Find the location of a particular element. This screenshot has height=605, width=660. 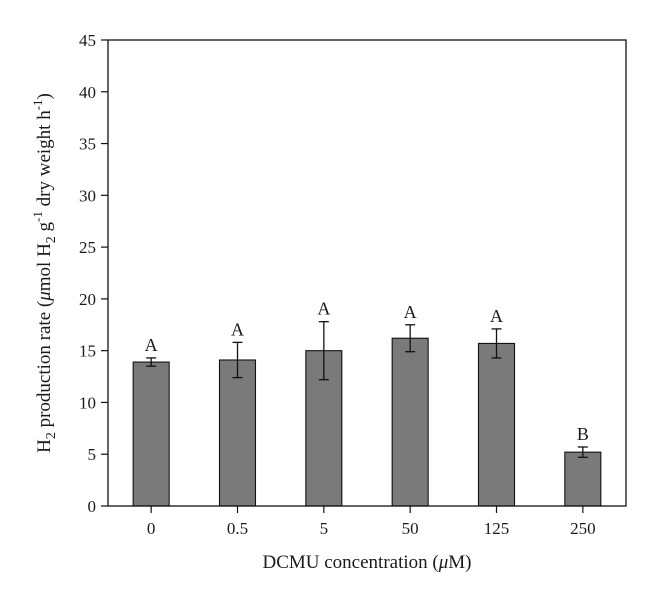

y-tick-label: 45 is located at coordinates (87, 40).